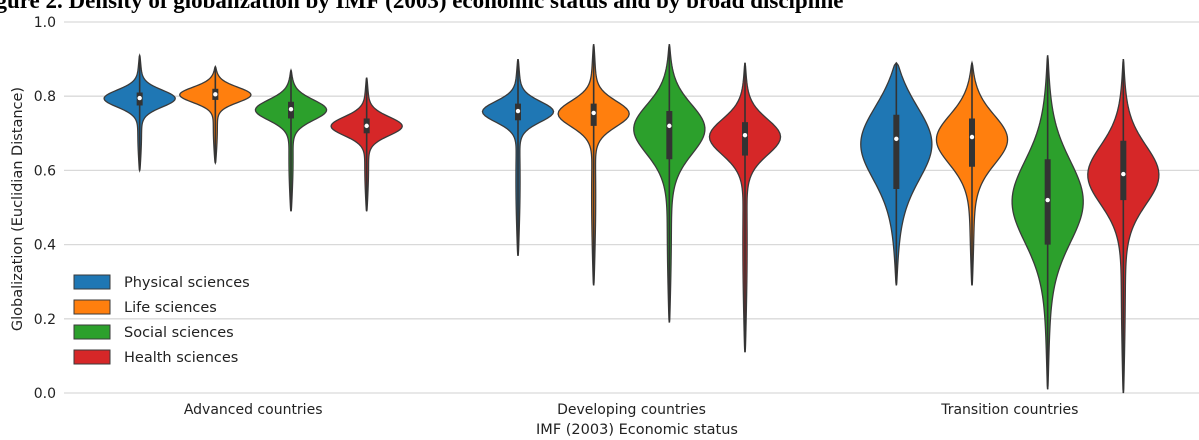 The width and height of the screenshot is (1199, 440). I want to click on y-axis-label: Globalization (Euclidian Distance), so click(18, 209).